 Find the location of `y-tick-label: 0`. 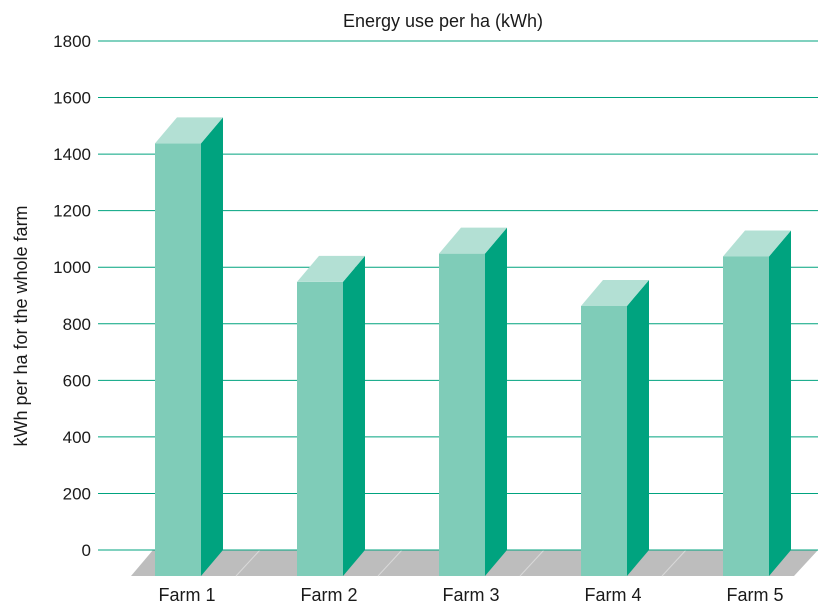

y-tick-label: 0 is located at coordinates (86, 550).